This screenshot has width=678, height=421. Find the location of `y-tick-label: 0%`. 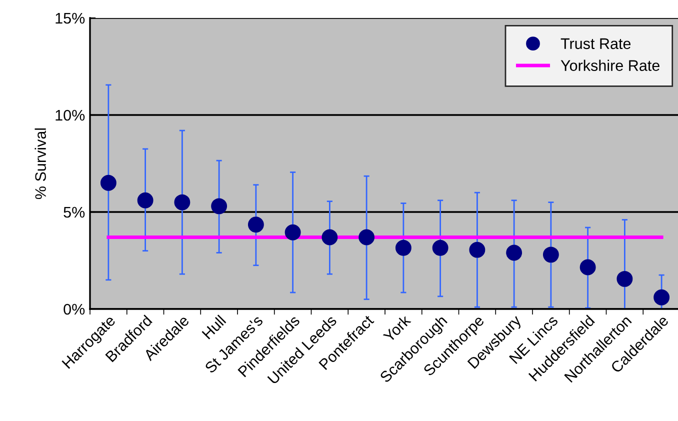

y-tick-label: 0% is located at coordinates (74, 309).